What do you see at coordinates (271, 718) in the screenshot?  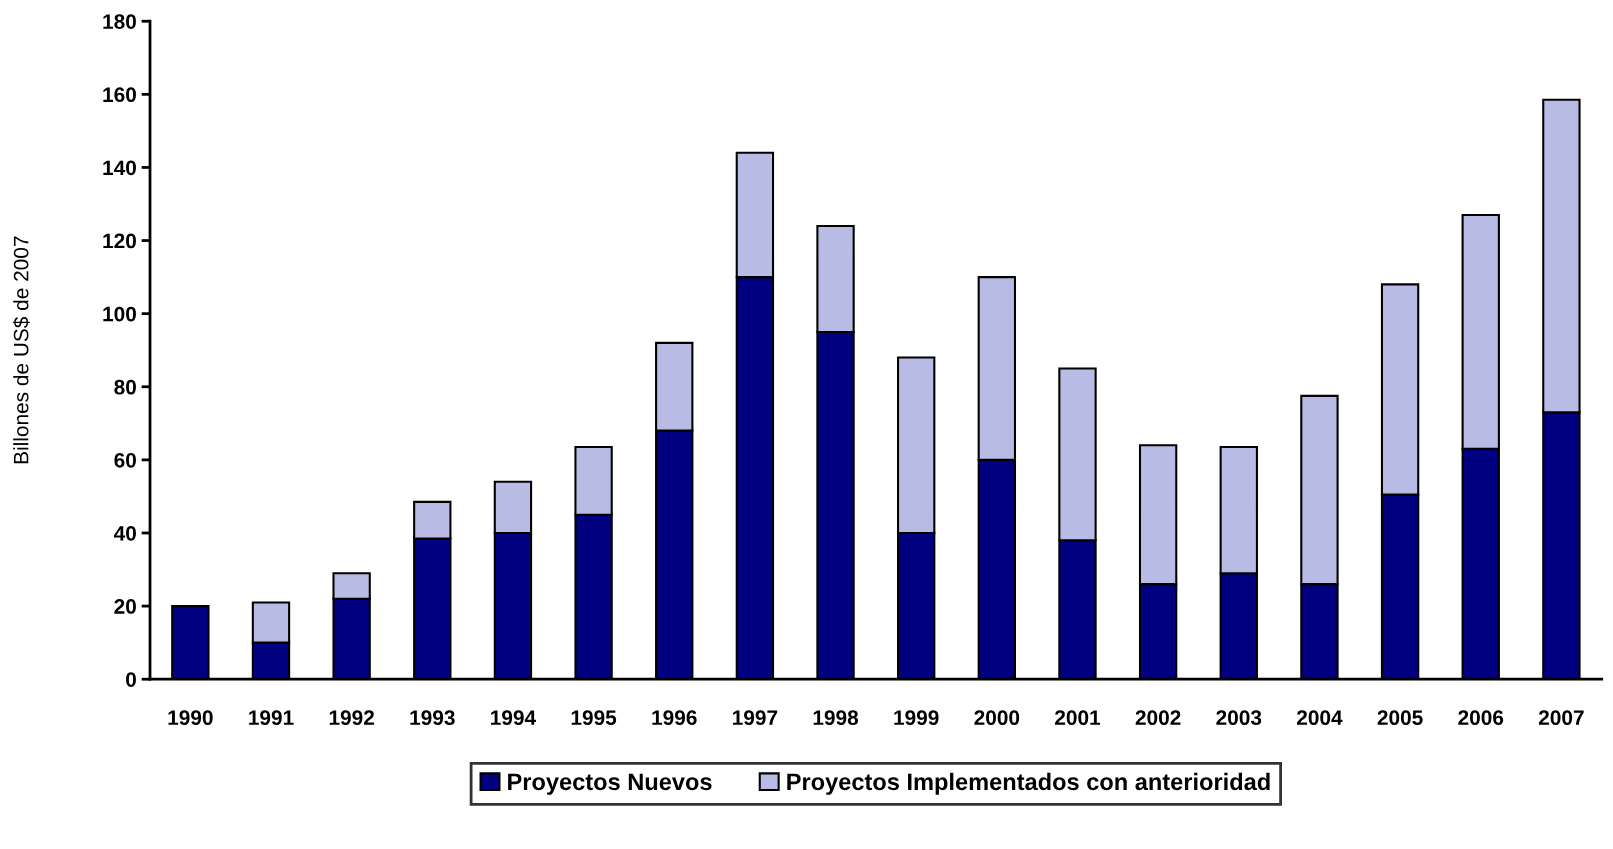 I see `x-tick-label: 1991` at bounding box center [271, 718].